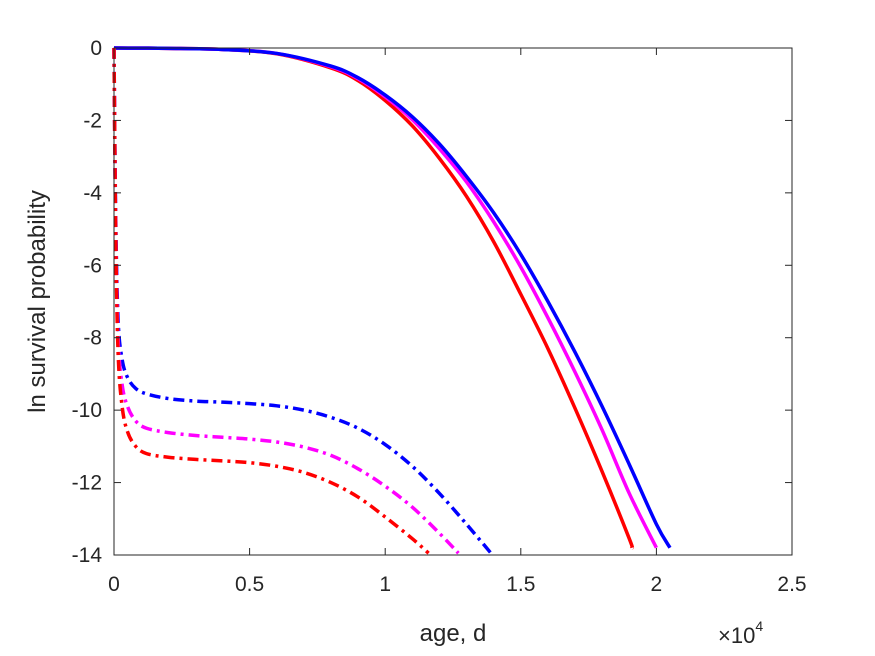 The image size is (875, 656). What do you see at coordinates (736, 635) in the screenshot?
I see `x-axis-multiplier-base: ×10` at bounding box center [736, 635].